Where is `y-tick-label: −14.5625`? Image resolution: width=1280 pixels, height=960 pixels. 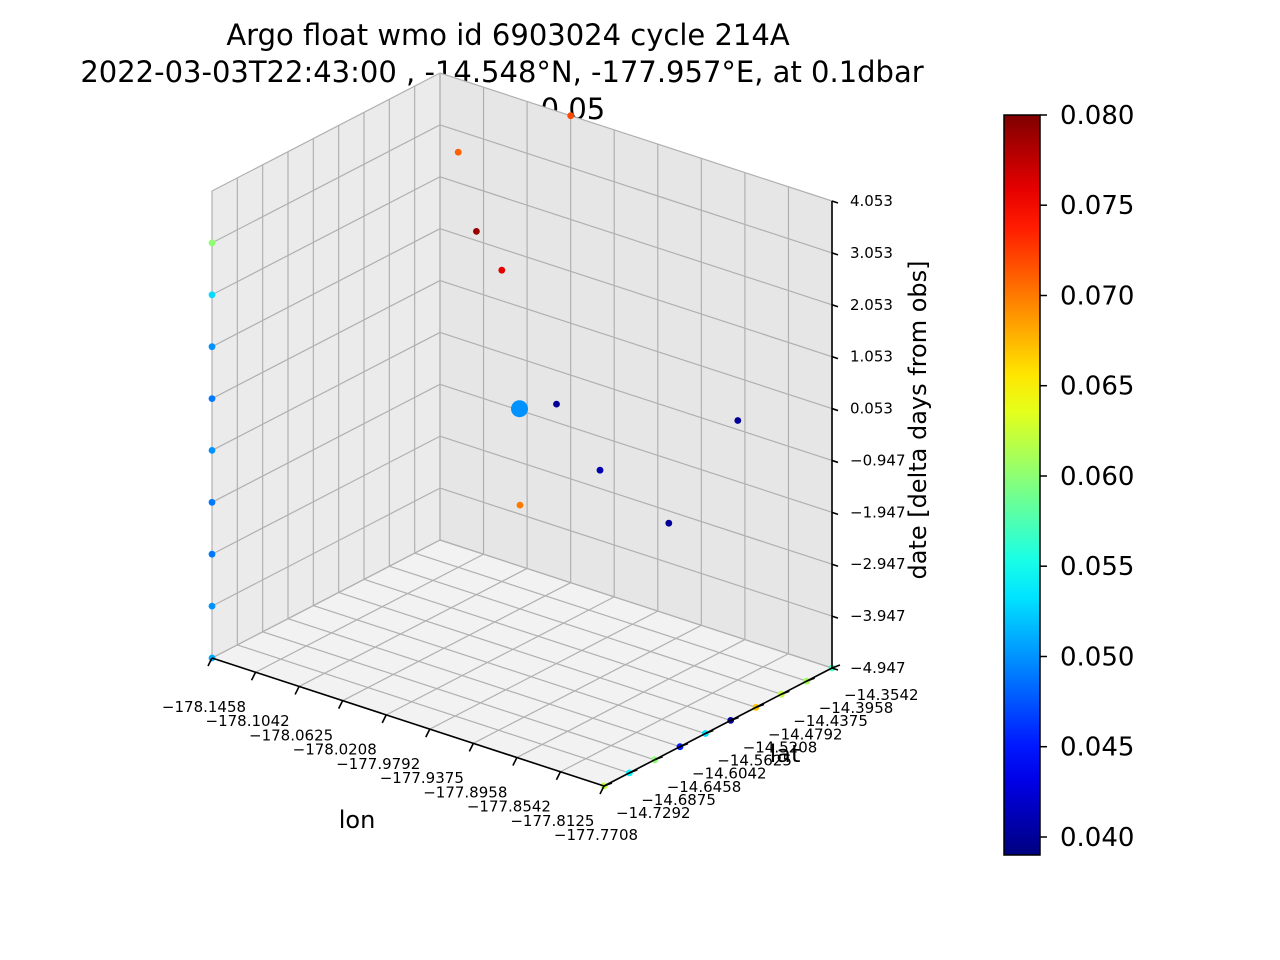
y-tick-label: −14.5625 is located at coordinates (754, 761).